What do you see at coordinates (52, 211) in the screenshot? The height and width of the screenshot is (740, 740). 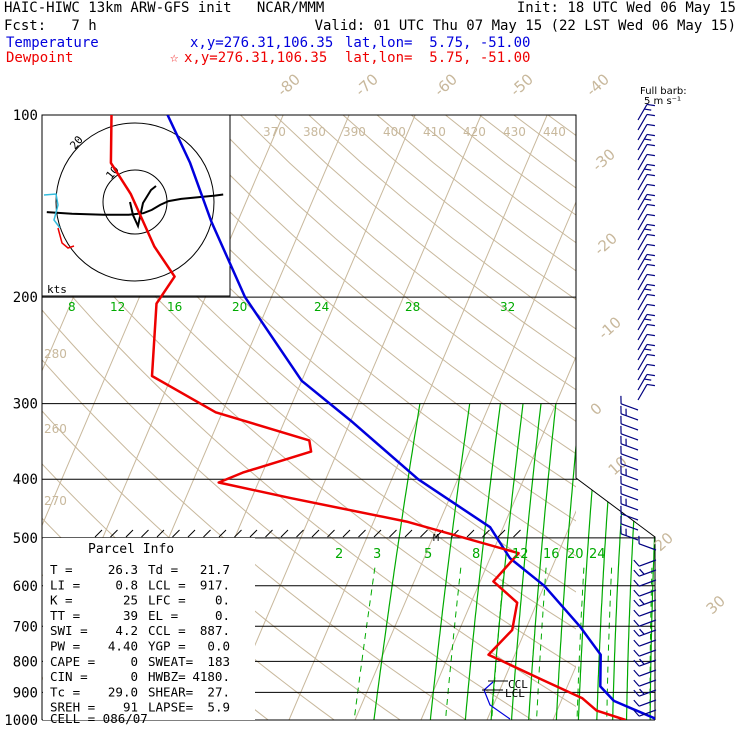 I see `hodograph-cyan-segment` at bounding box center [52, 211].